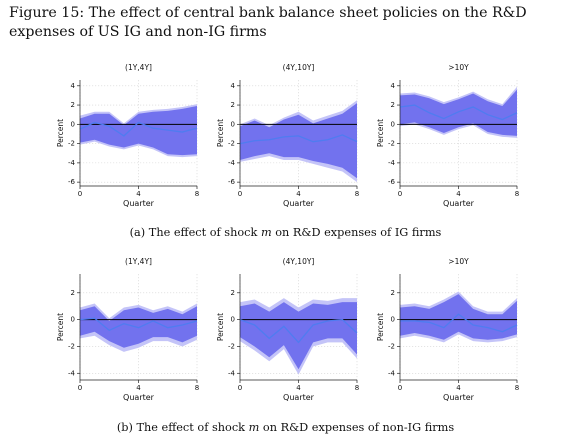 The height and width of the screenshot is (448, 571). I want to click on panel-ig-4y-10y: (4Y,10Y] -6 -4 -2 0 2 4 0 4 8 Quarter Percent, so click(287, 135).